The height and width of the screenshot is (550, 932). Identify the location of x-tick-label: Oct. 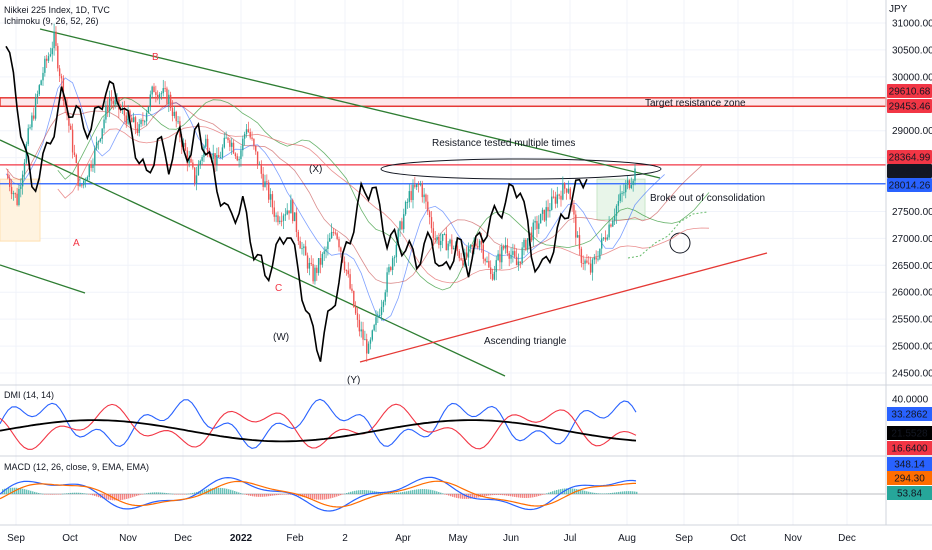
(70, 538).